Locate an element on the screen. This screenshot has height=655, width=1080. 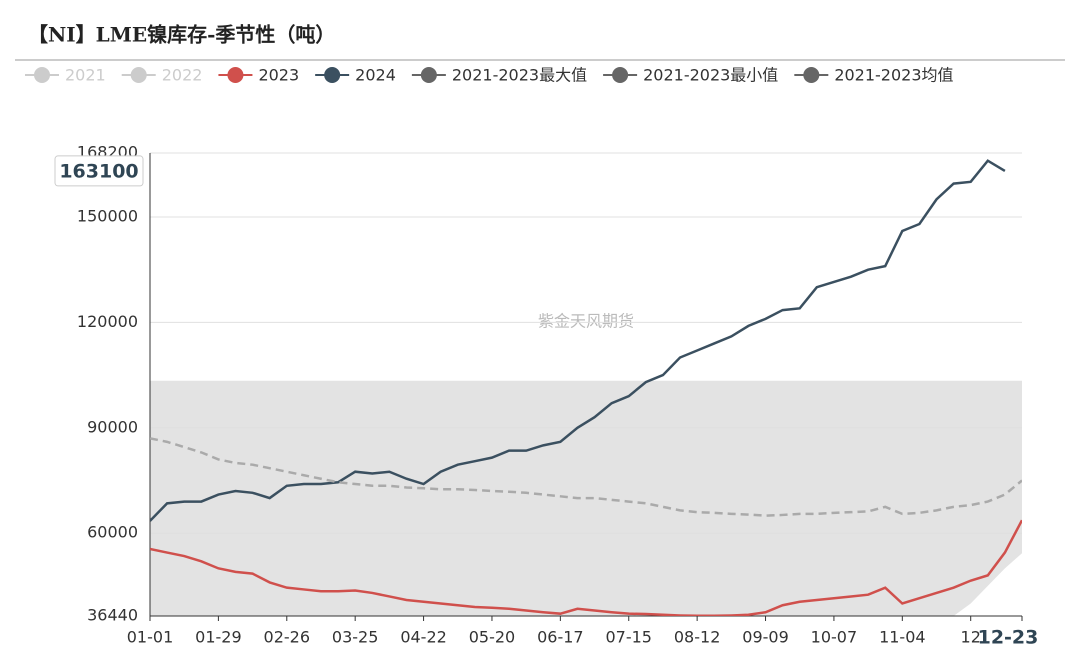
y-tick-label: 60000 is located at coordinates (112, 532).